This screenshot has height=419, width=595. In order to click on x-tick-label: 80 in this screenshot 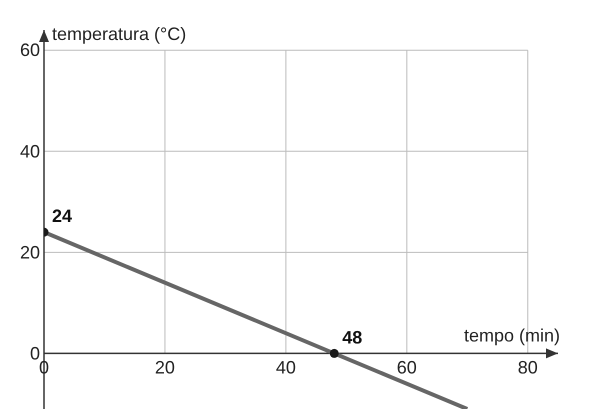, I will do `click(528, 367)`.